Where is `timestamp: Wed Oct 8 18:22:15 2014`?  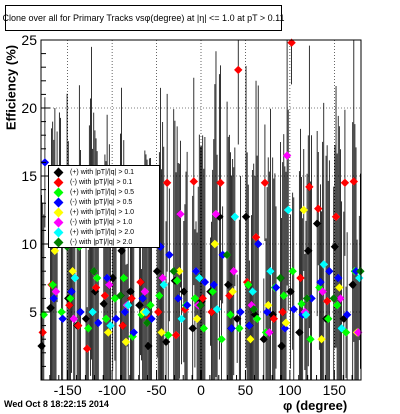
timestamp: Wed Oct 8 18:22:15 2014 is located at coordinates (56, 404).